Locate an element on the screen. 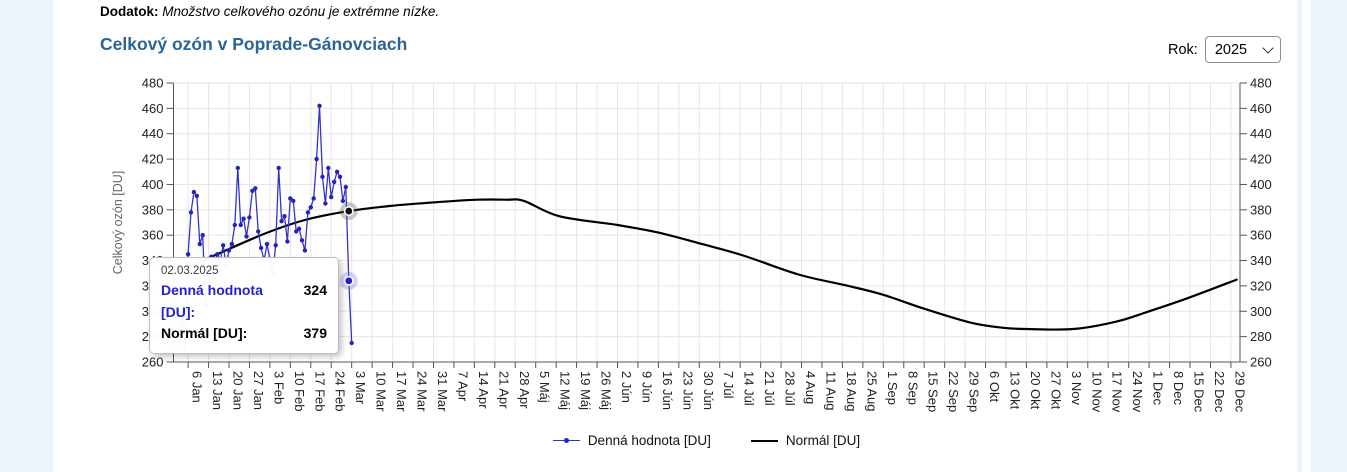 The height and width of the screenshot is (472, 1347). svg-text: Celkový ozón [DU] is located at coordinates (118, 223).